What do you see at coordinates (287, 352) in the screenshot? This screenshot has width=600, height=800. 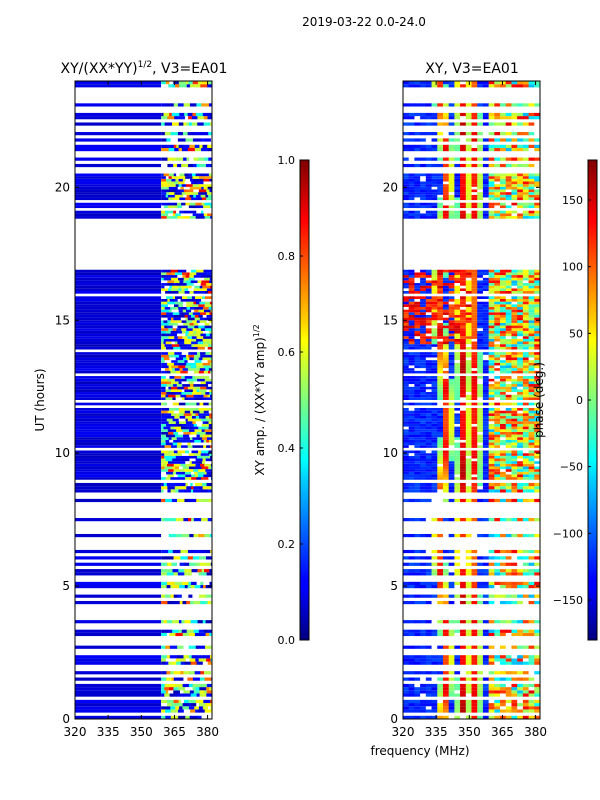 I see `amp-cbar-tick-label: 0.6` at bounding box center [287, 352].